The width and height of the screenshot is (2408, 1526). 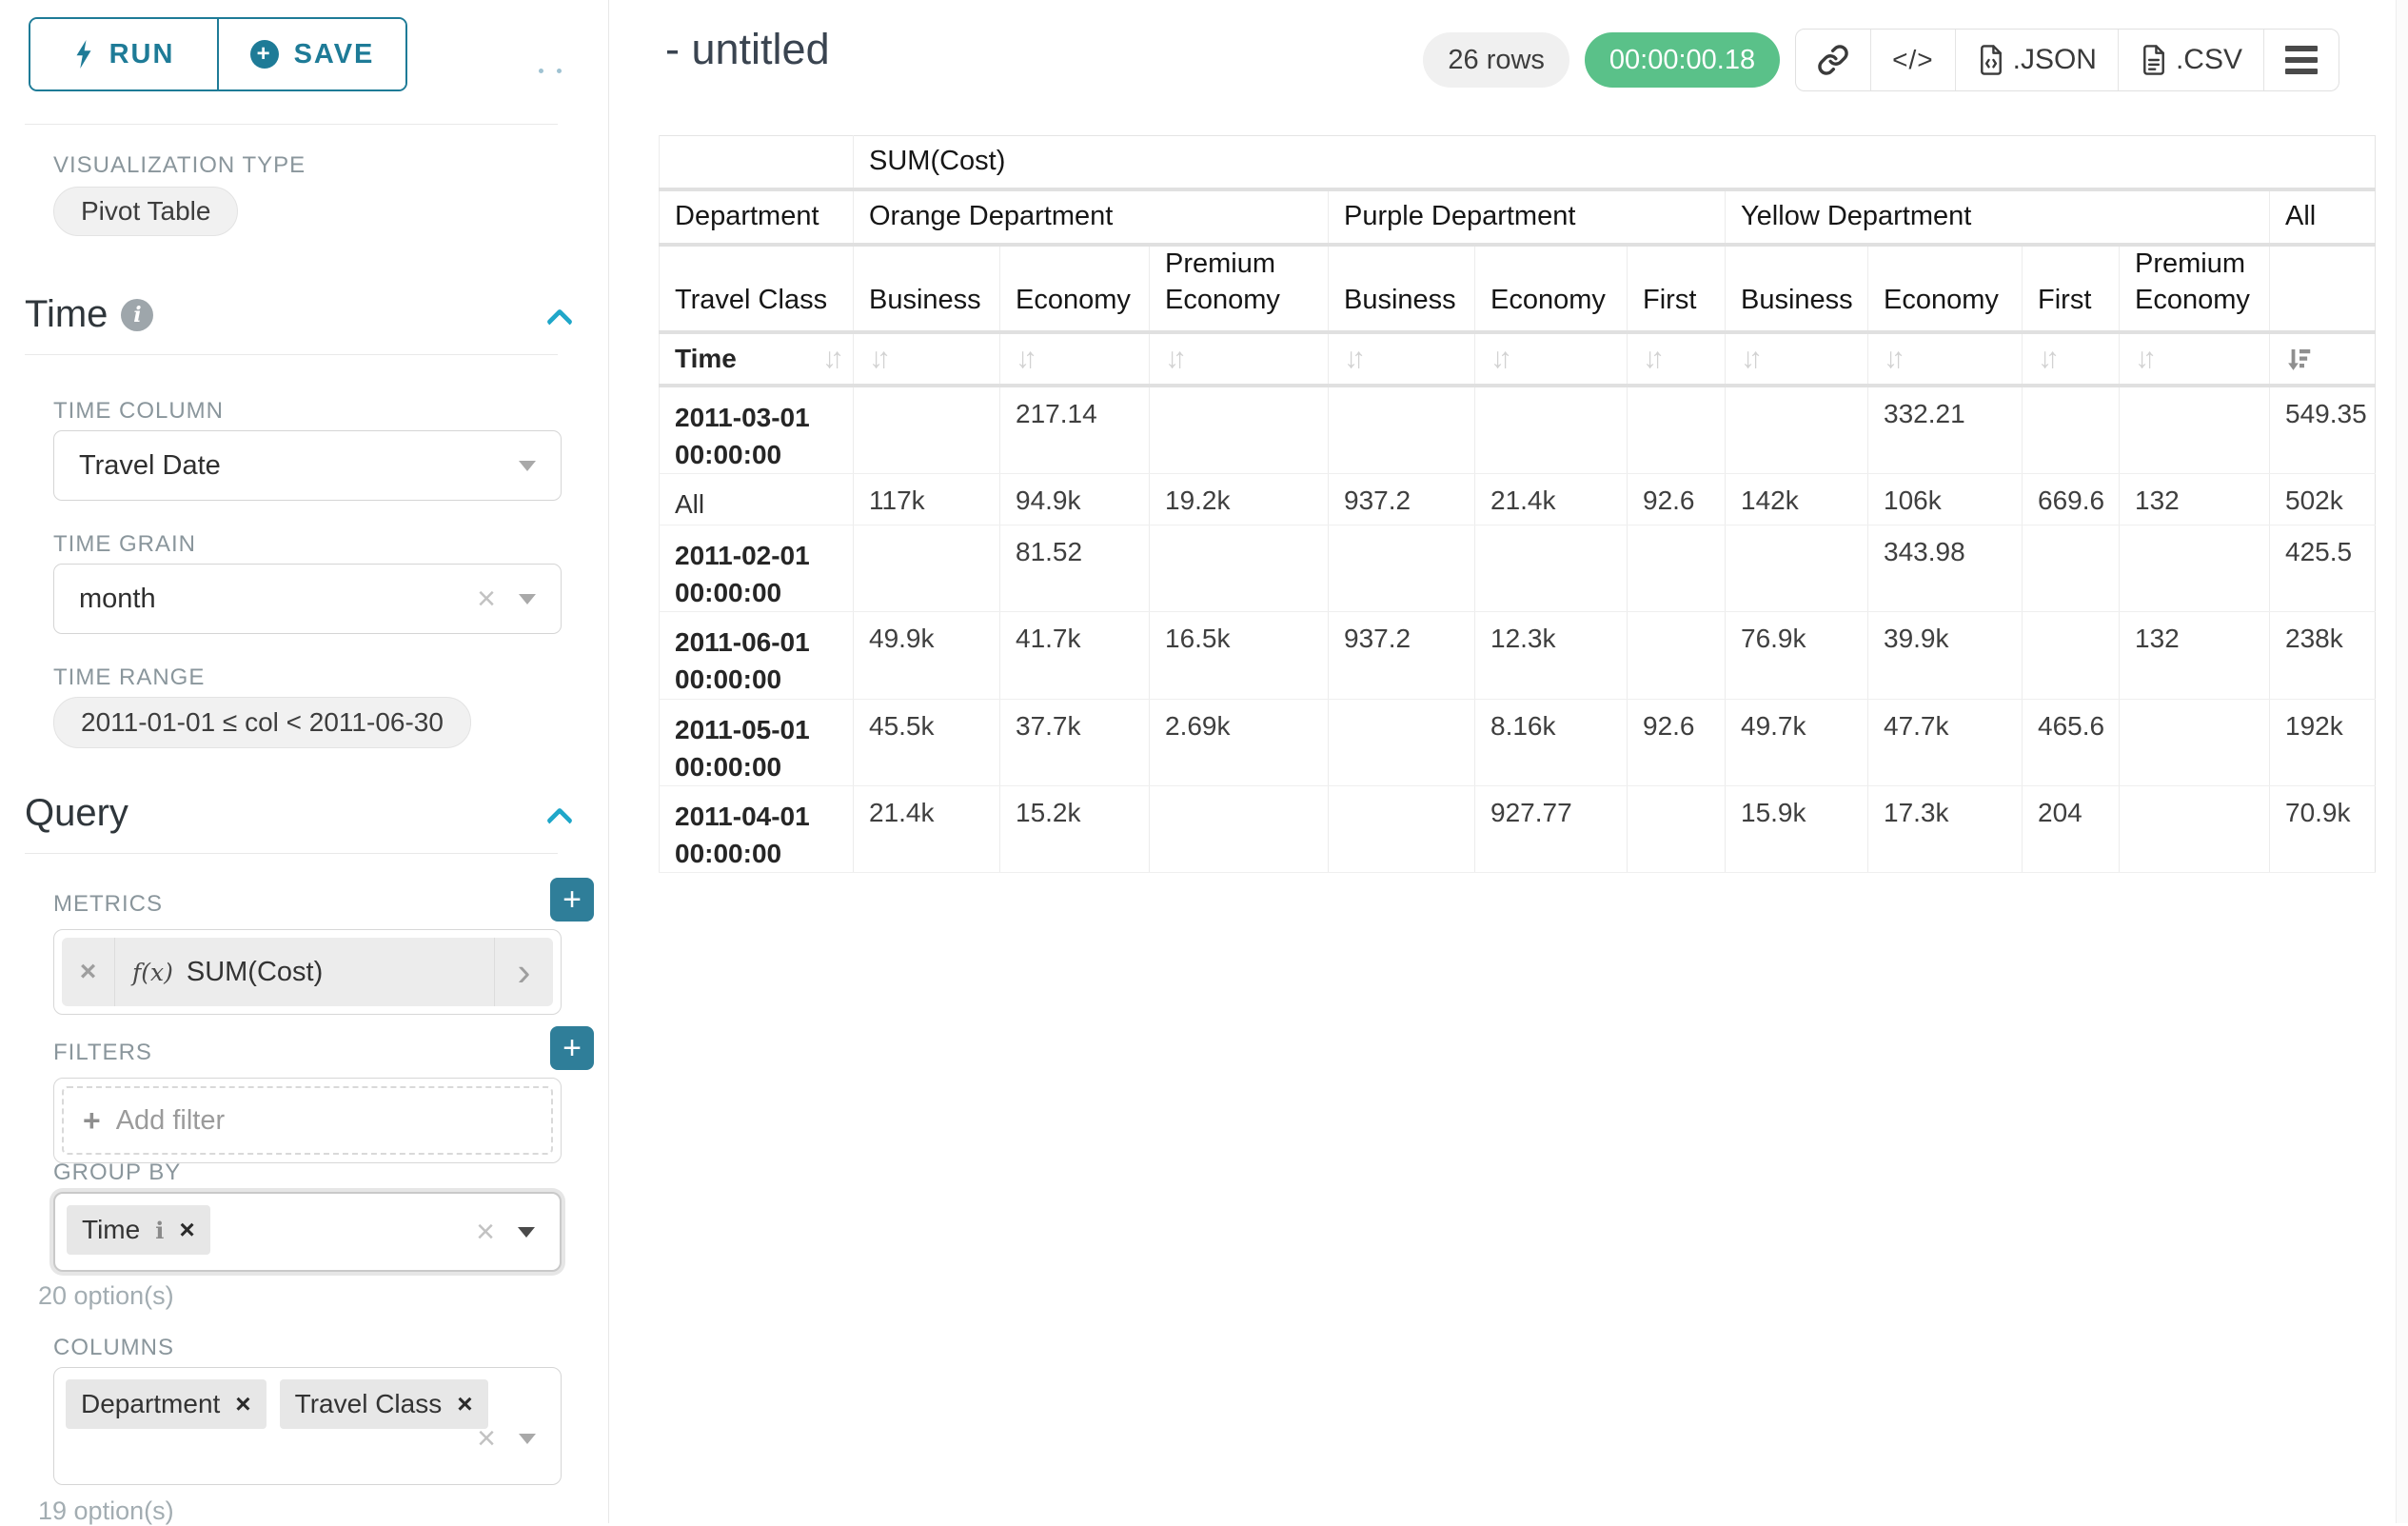 I want to click on export-json-button: .JSON, so click(x=2036, y=60).